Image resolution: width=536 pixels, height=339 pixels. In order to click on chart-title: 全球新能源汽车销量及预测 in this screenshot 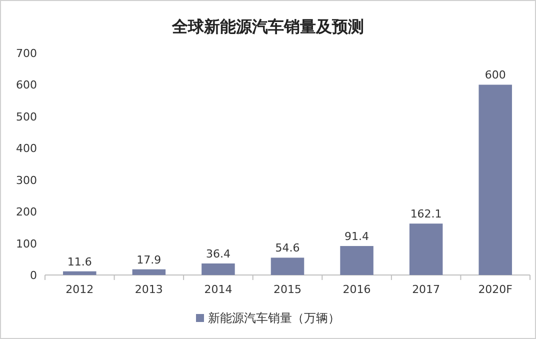, I will do `click(267, 26)`.